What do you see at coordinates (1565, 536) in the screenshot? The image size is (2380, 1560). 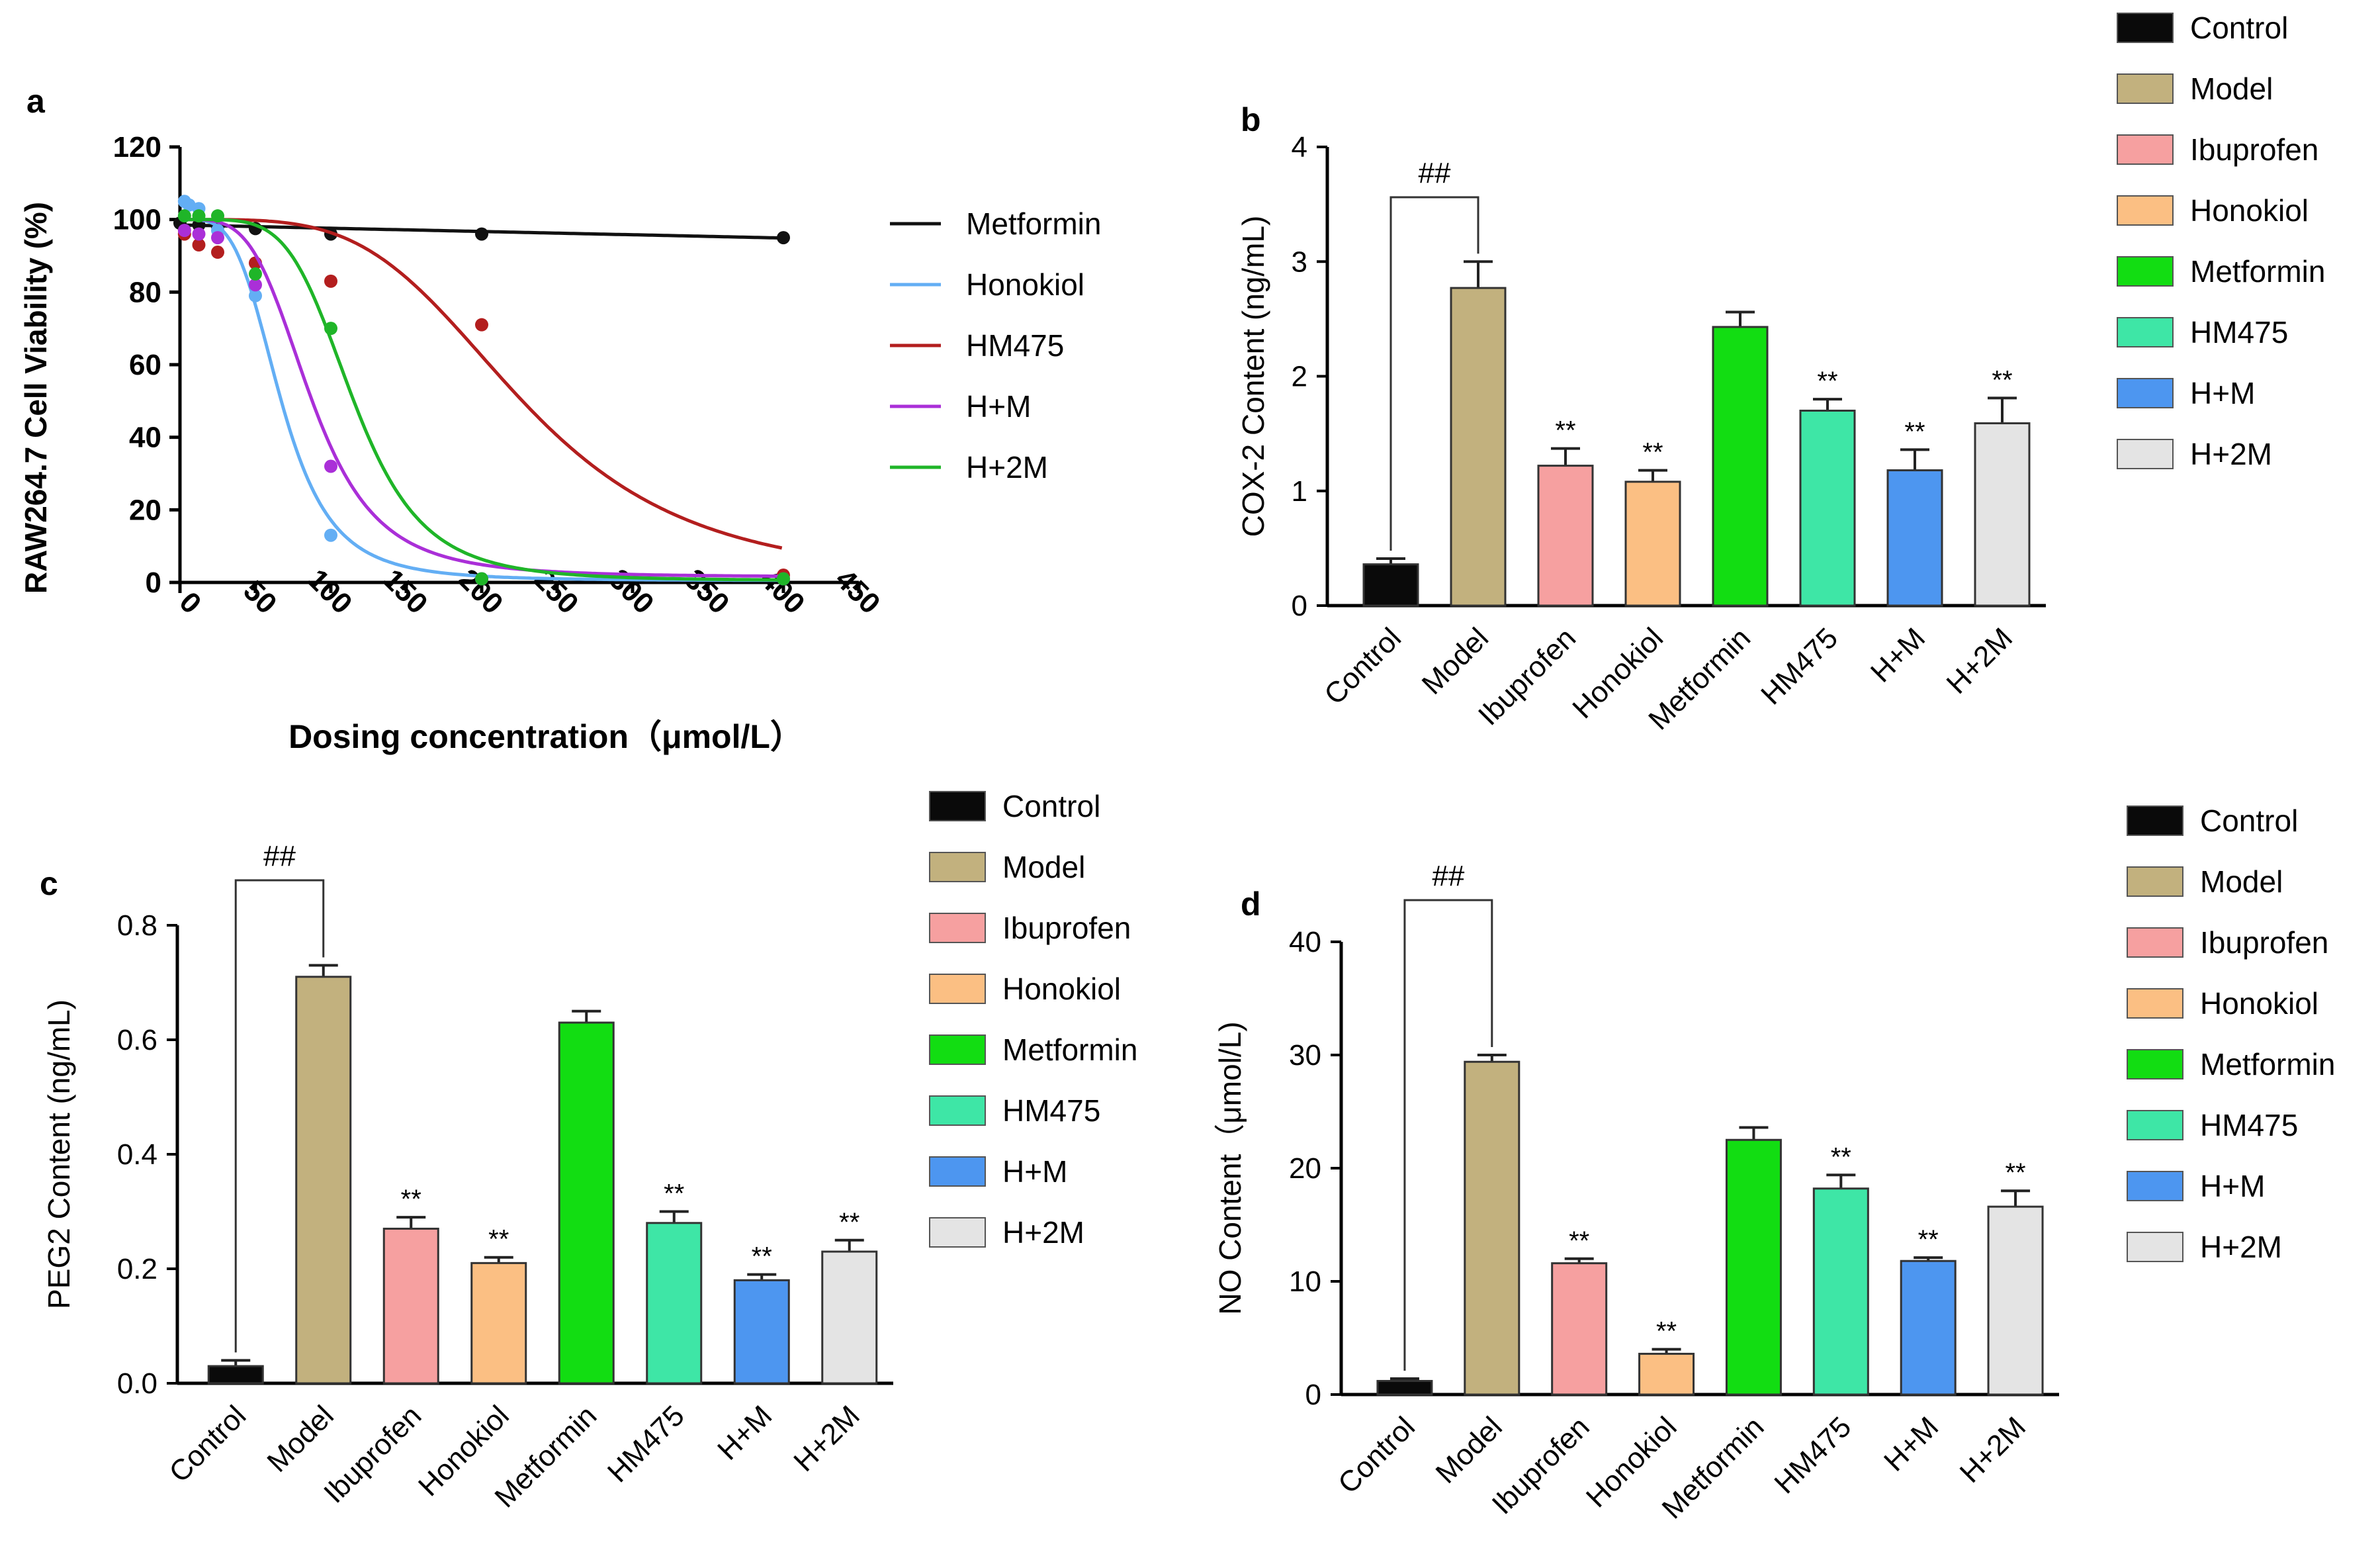 I see `bar-ibuprofen` at bounding box center [1565, 536].